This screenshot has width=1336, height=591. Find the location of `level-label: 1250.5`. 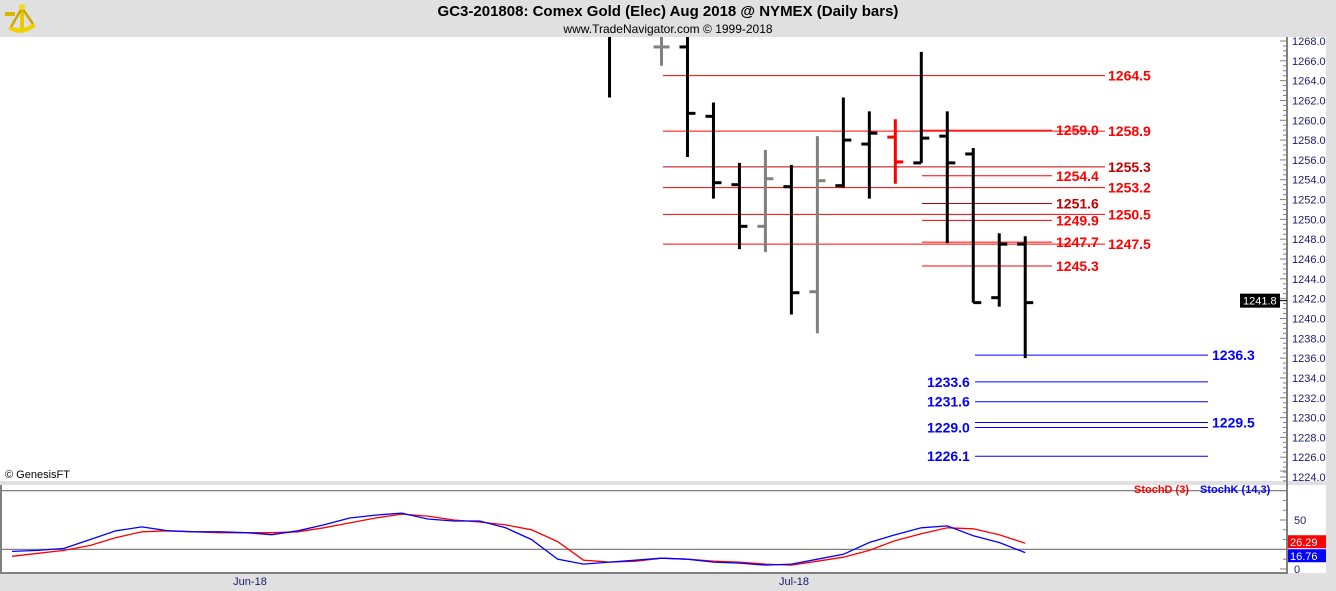

level-label: 1250.5 is located at coordinates (1129, 214).